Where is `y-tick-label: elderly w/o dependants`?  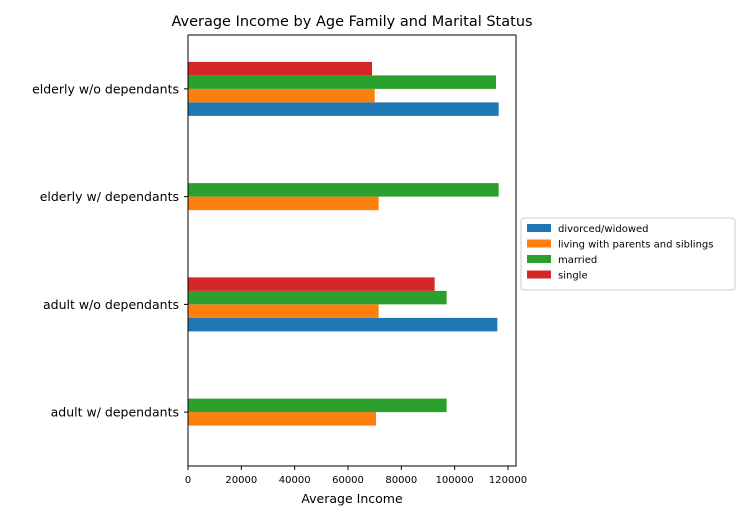
y-tick-label: elderly w/o dependants is located at coordinates (105, 88).